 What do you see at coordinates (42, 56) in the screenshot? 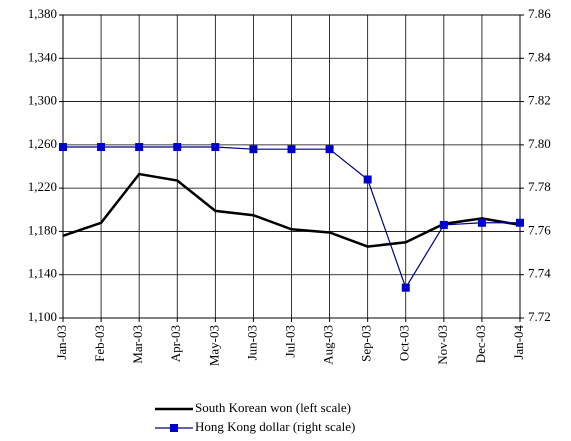
I see `y-tick-label: 1,340` at bounding box center [42, 56].